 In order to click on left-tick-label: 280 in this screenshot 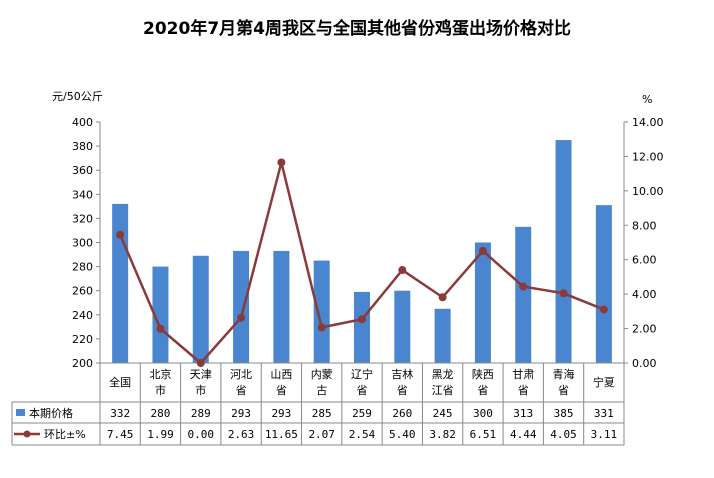, I will do `click(82, 267)`.